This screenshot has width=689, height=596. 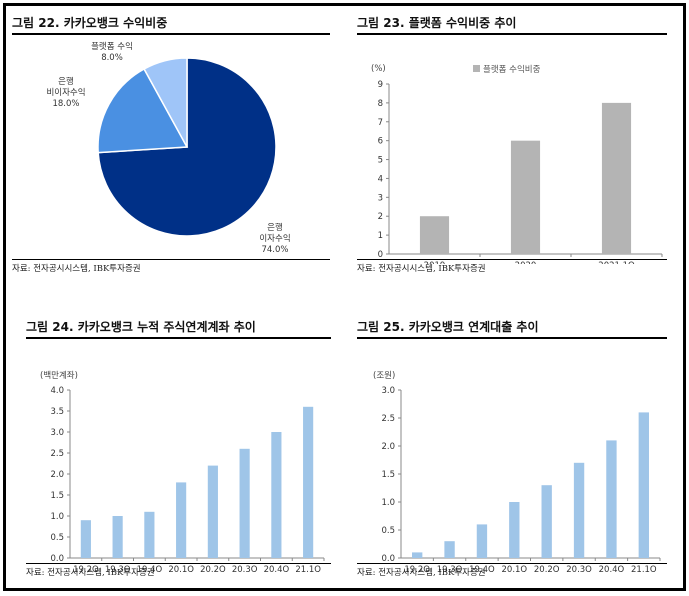 I want to click on axis-unit: (백만계좌), so click(x=59, y=375).